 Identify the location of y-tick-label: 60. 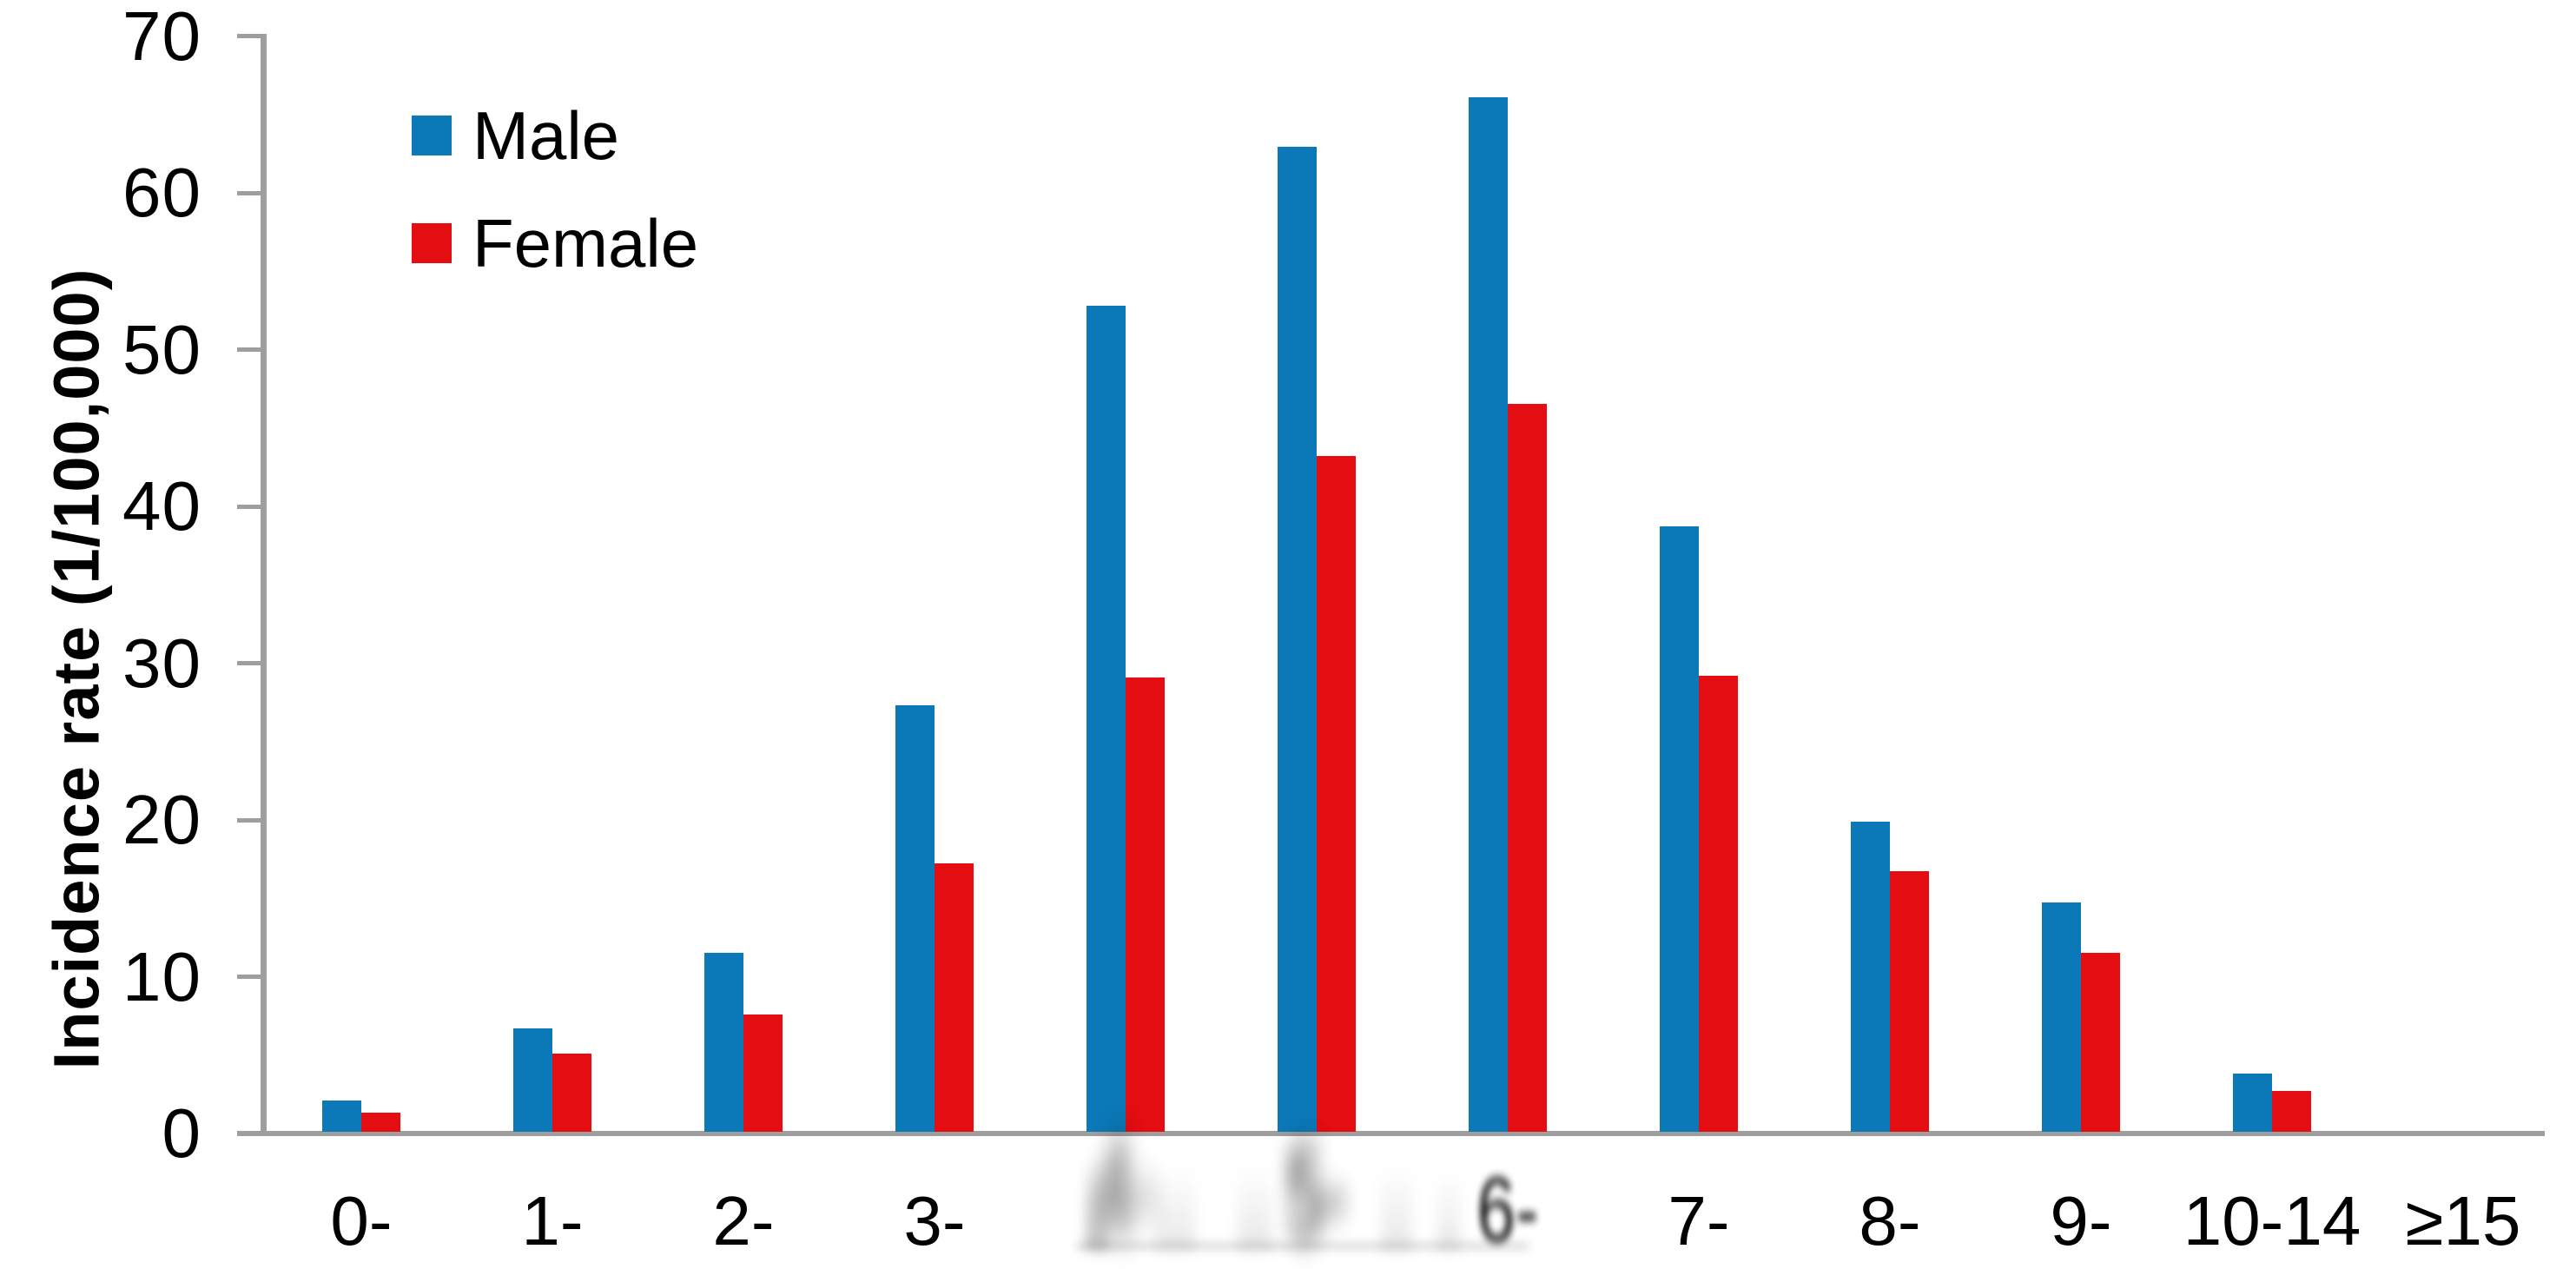
(161, 192).